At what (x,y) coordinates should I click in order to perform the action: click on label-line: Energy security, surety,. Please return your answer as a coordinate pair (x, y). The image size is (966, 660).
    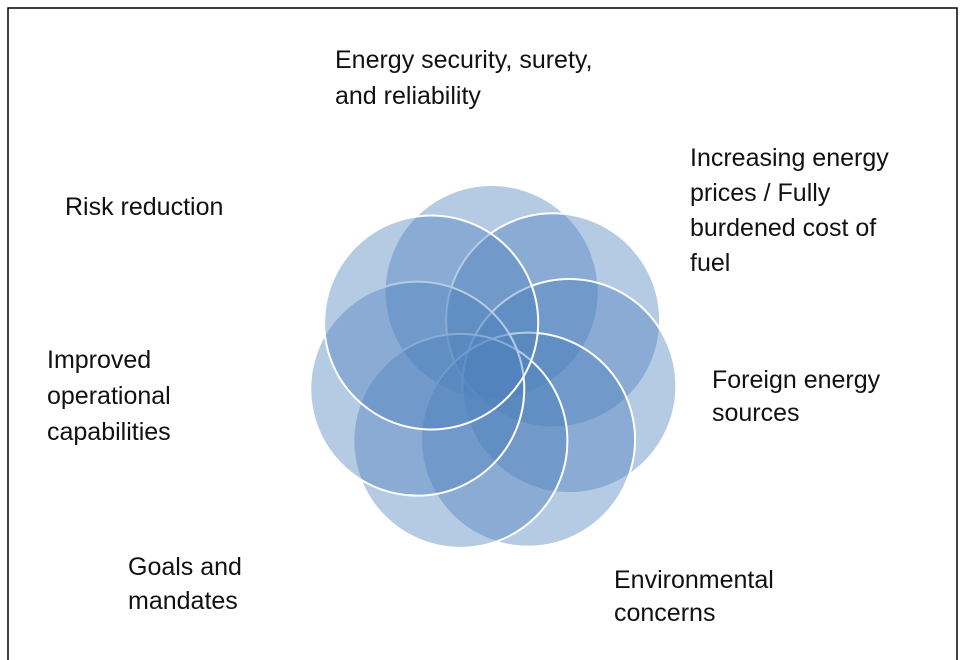
    Looking at the image, I should click on (464, 60).